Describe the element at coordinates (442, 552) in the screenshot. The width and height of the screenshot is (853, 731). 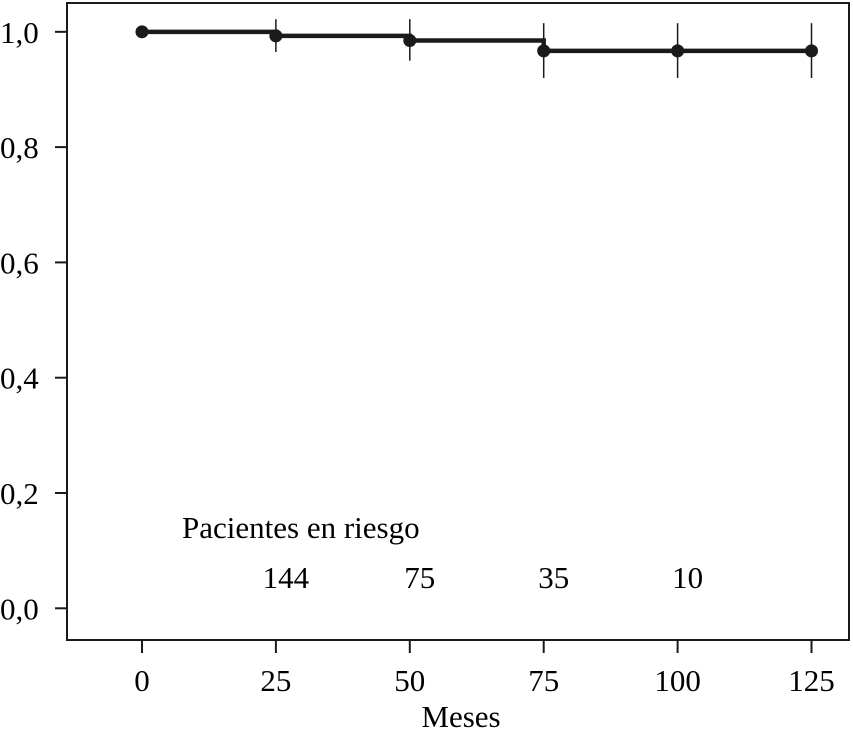
I see `at-risk-table: Pacientes en riesgo 144 75 35 10` at that location.